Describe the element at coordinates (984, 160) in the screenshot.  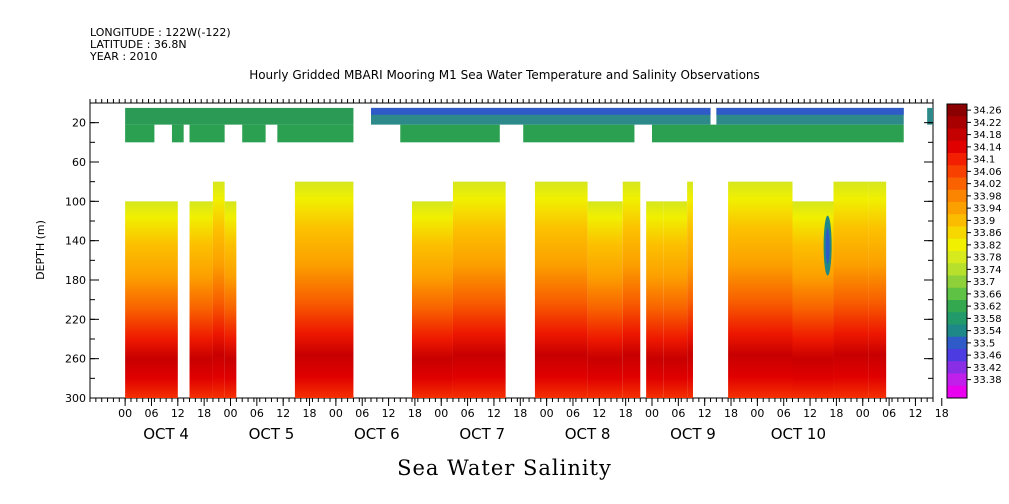
I see `colorbar-label: 34.1` at that location.